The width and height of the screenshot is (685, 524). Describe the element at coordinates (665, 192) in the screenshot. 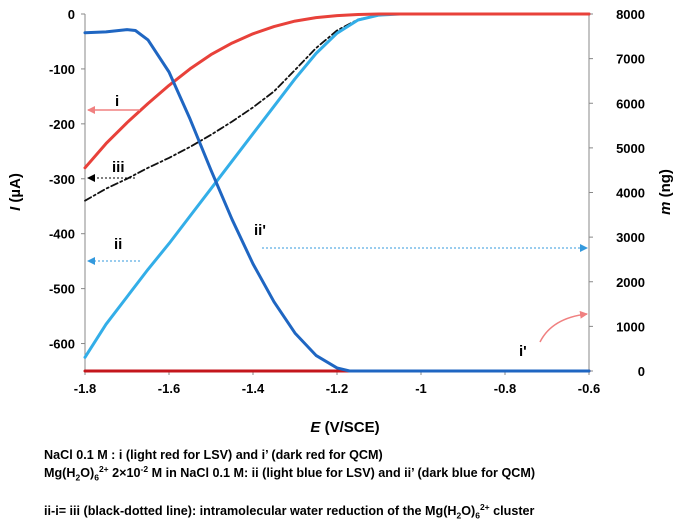

I see `right-axis-title: m (ng)` at that location.